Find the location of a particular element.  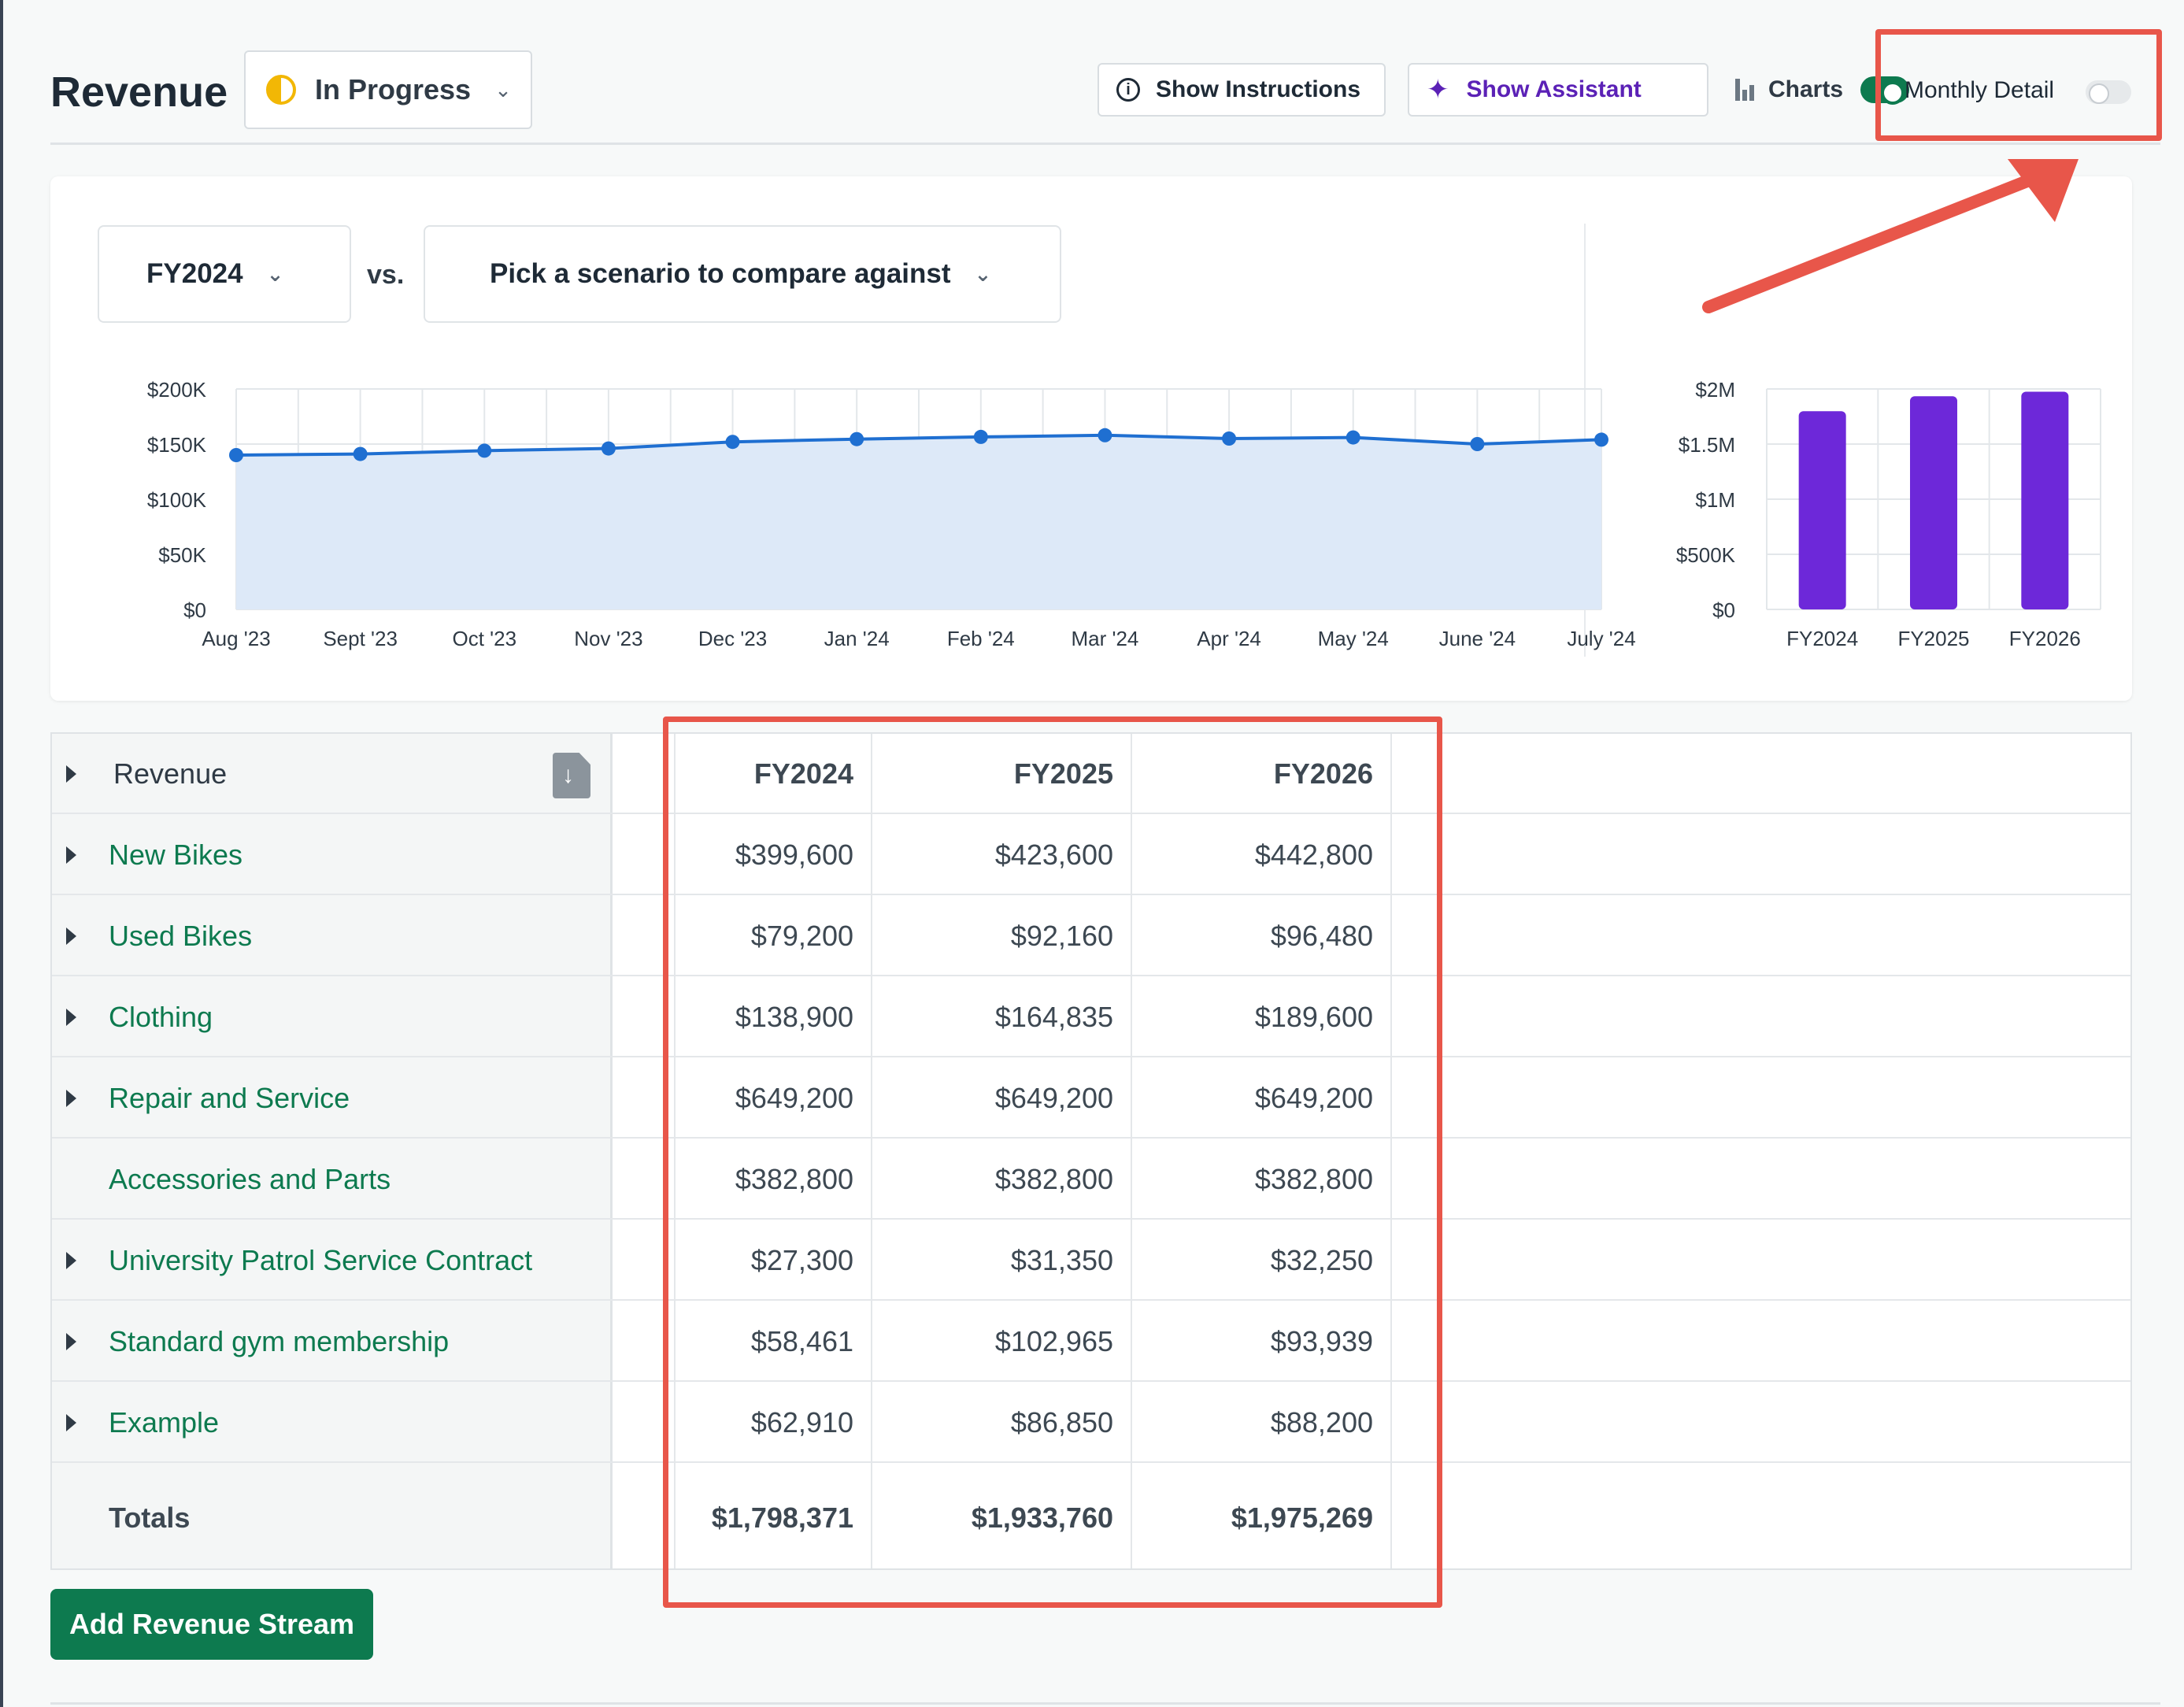

show-assistant-button: ✦ Show Assistant is located at coordinates (1558, 90).